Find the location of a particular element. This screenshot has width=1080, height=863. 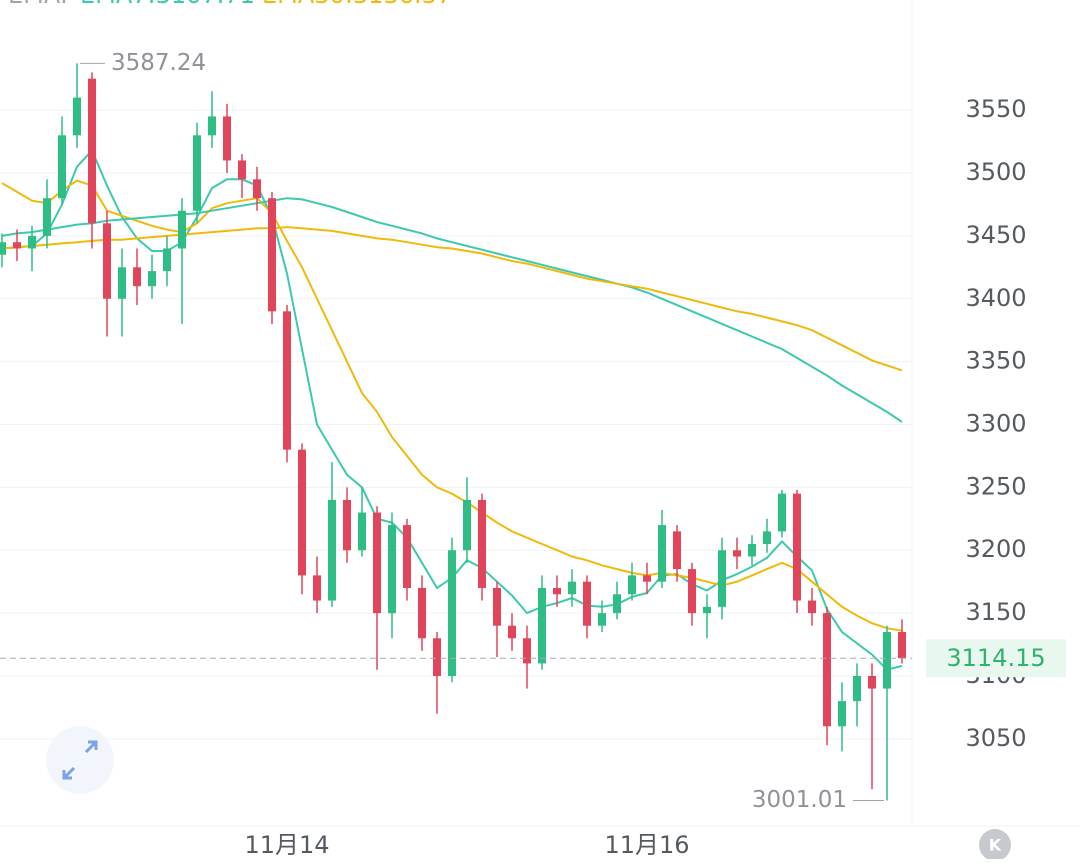

k-circle is located at coordinates (995, 845).